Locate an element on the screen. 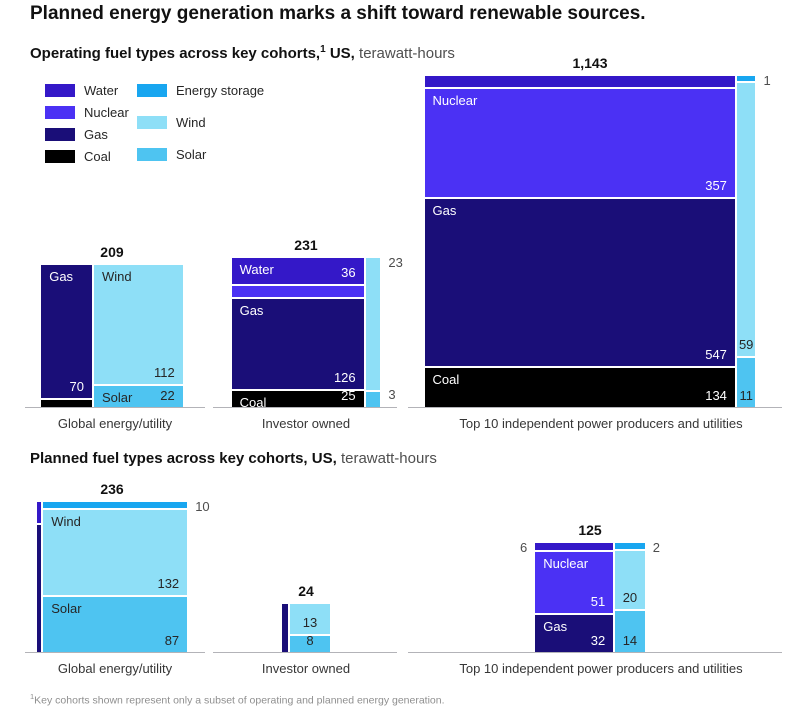  segment-nuclear: Nuclear 357 is located at coordinates (579, 141).